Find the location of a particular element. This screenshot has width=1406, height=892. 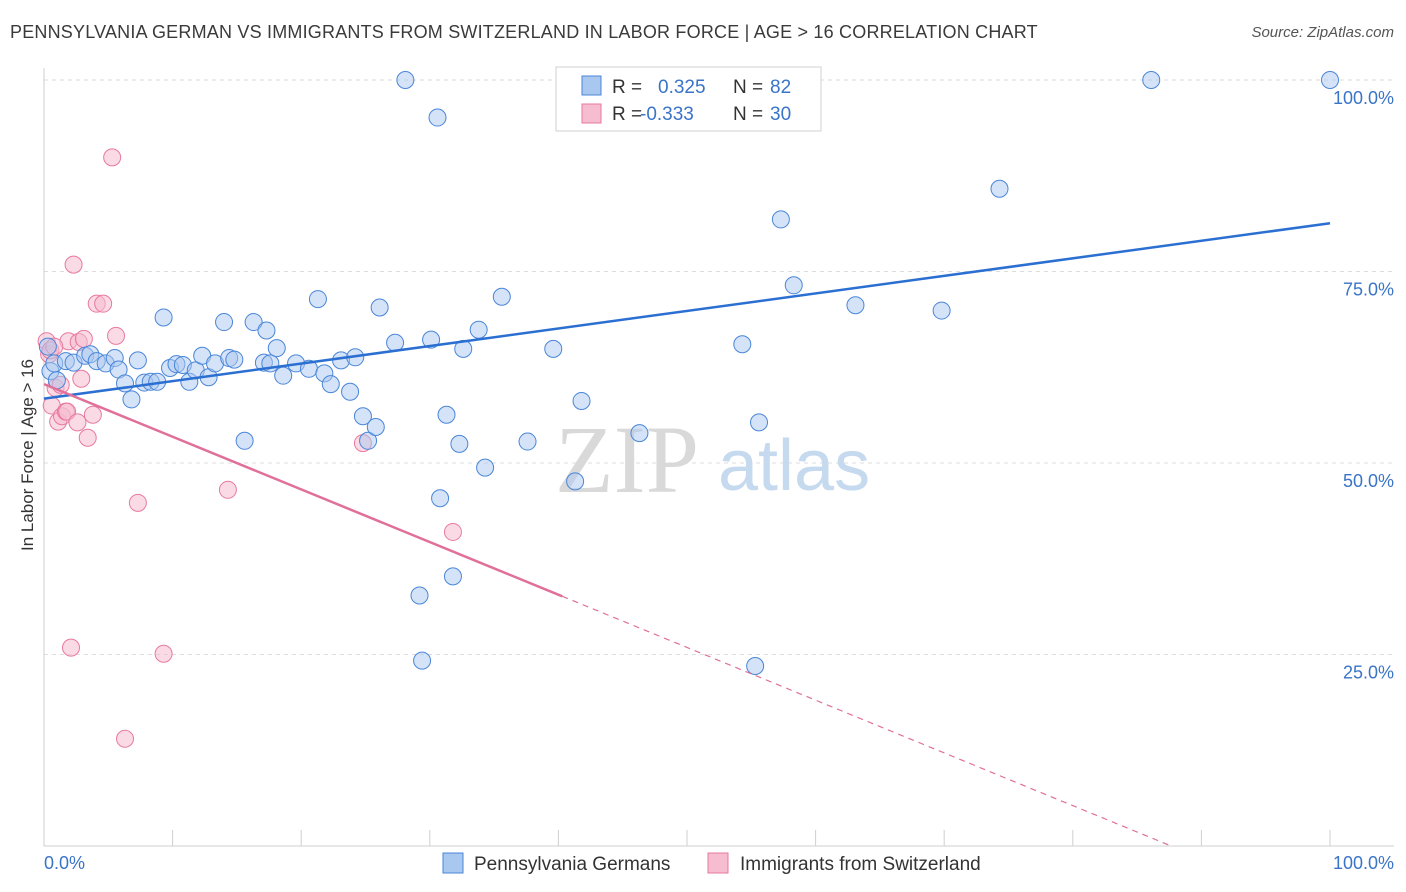

pink-trend-extension is located at coordinates (867, 721).